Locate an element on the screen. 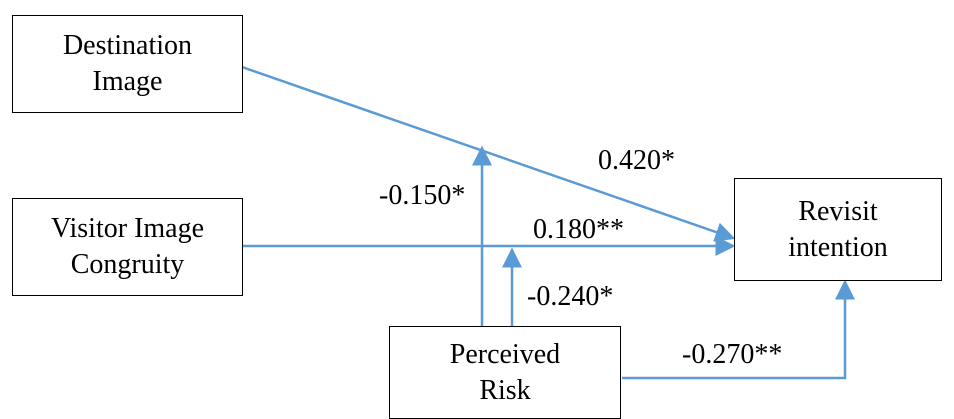 The width and height of the screenshot is (954, 419). node-destination-image-label: Destination Image is located at coordinates (127, 63).